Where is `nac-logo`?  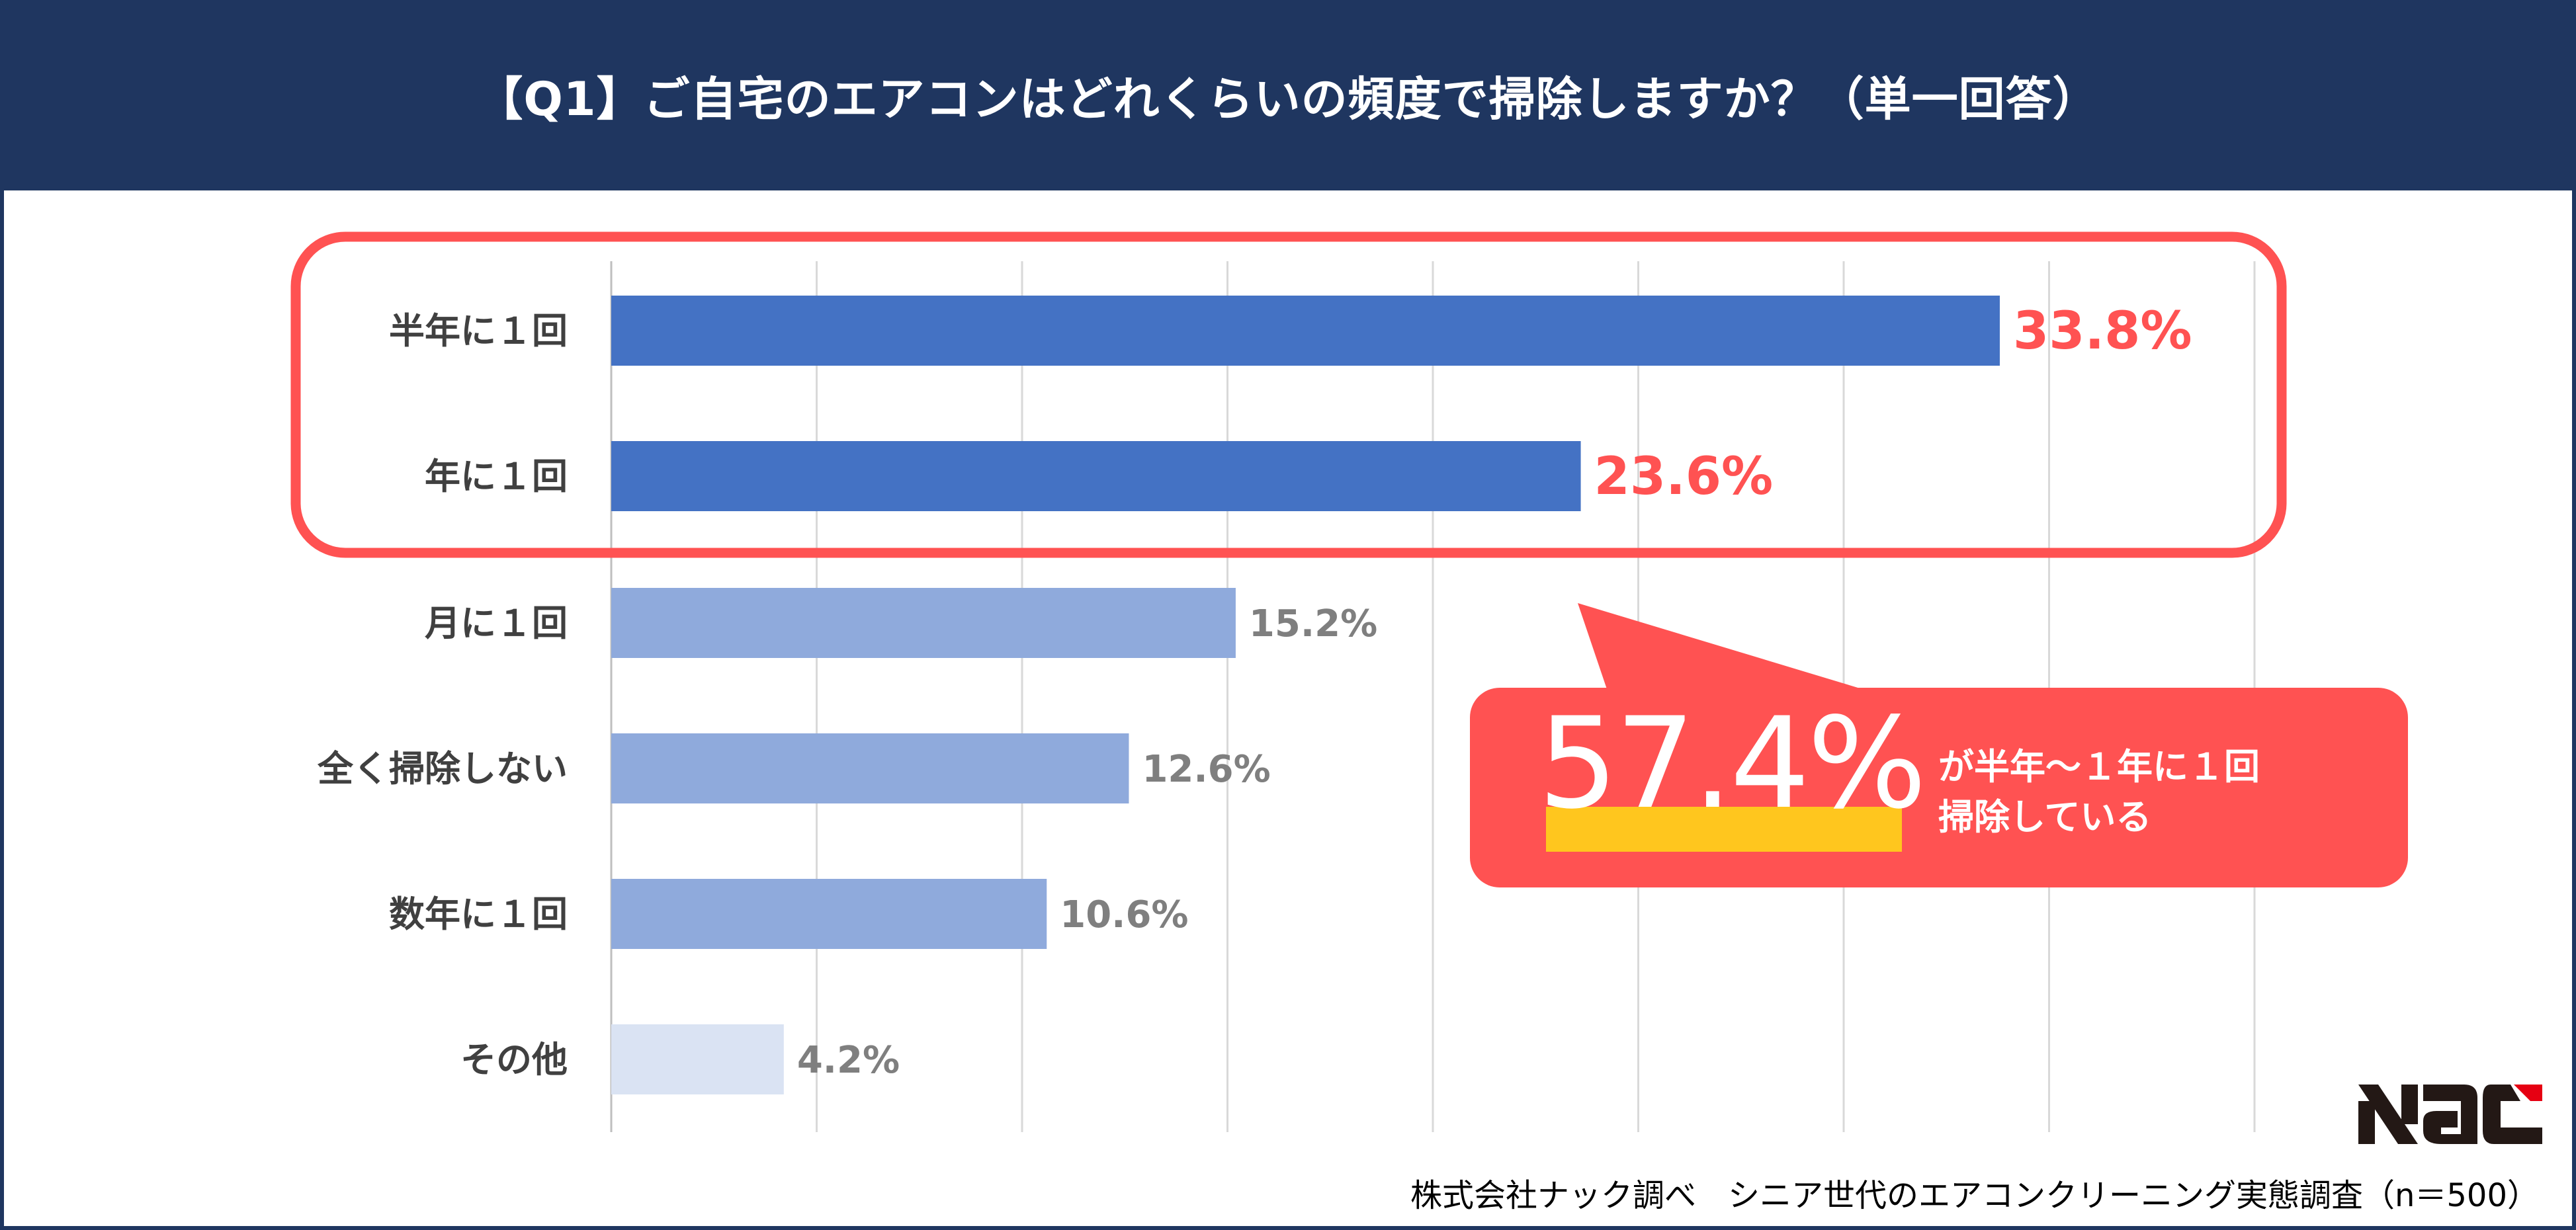
nac-logo is located at coordinates (2450, 1114).